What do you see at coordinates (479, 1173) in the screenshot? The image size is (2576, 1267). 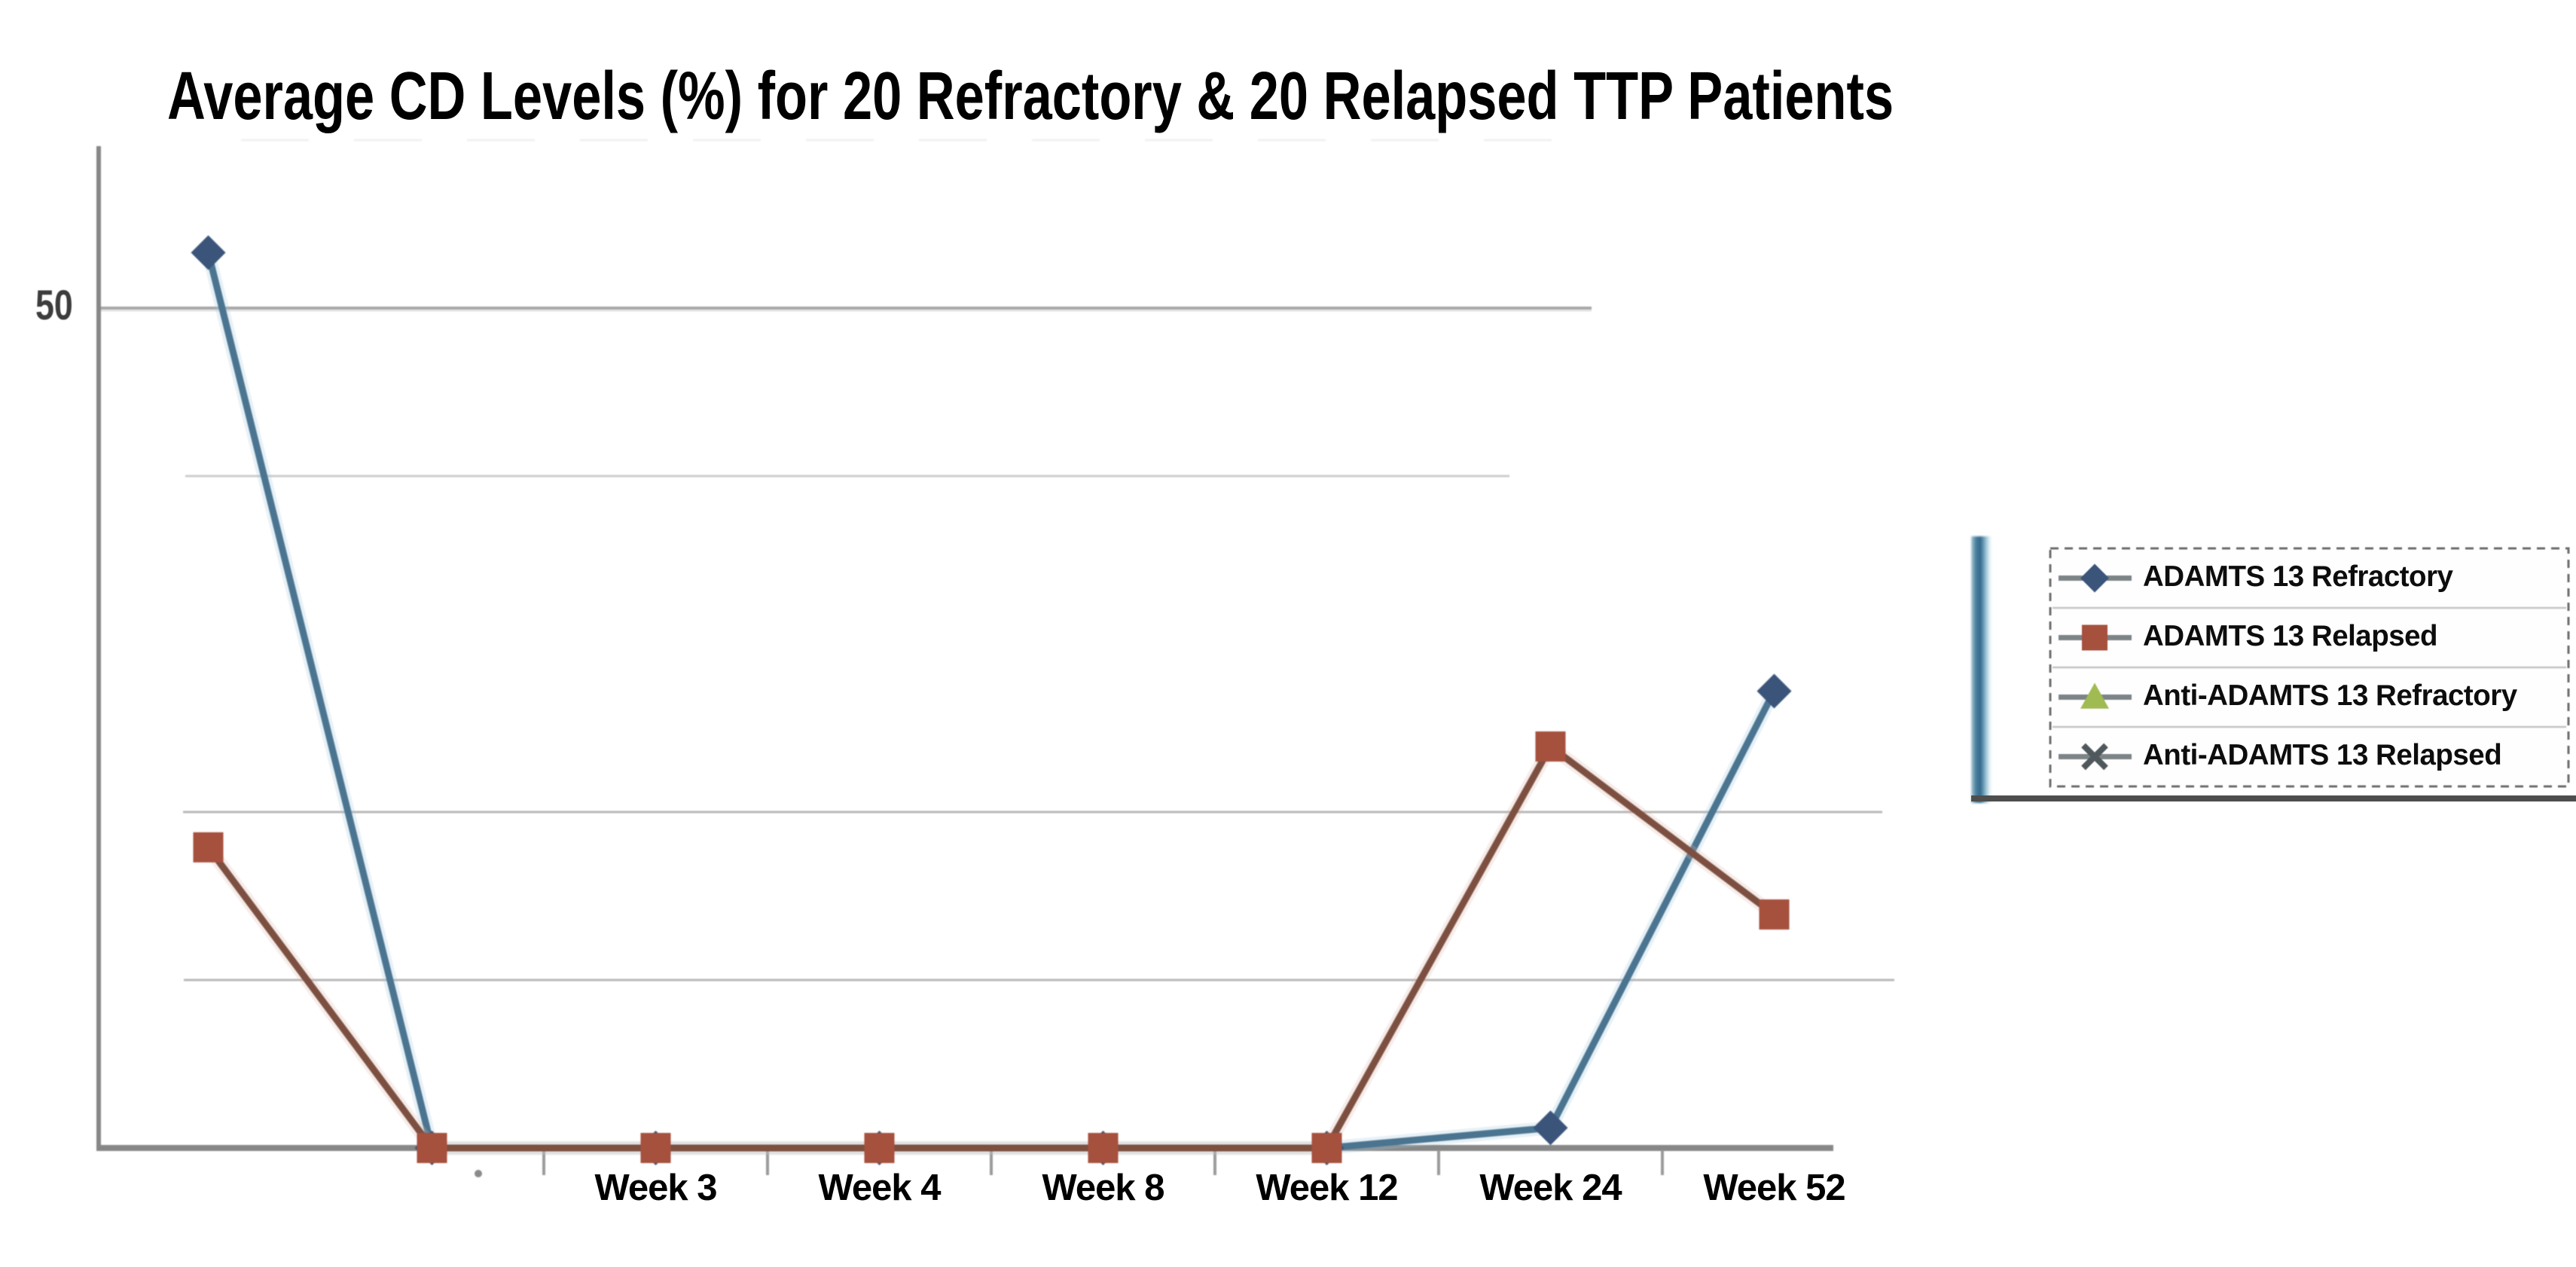 I see `scan-dot-artifact` at bounding box center [479, 1173].